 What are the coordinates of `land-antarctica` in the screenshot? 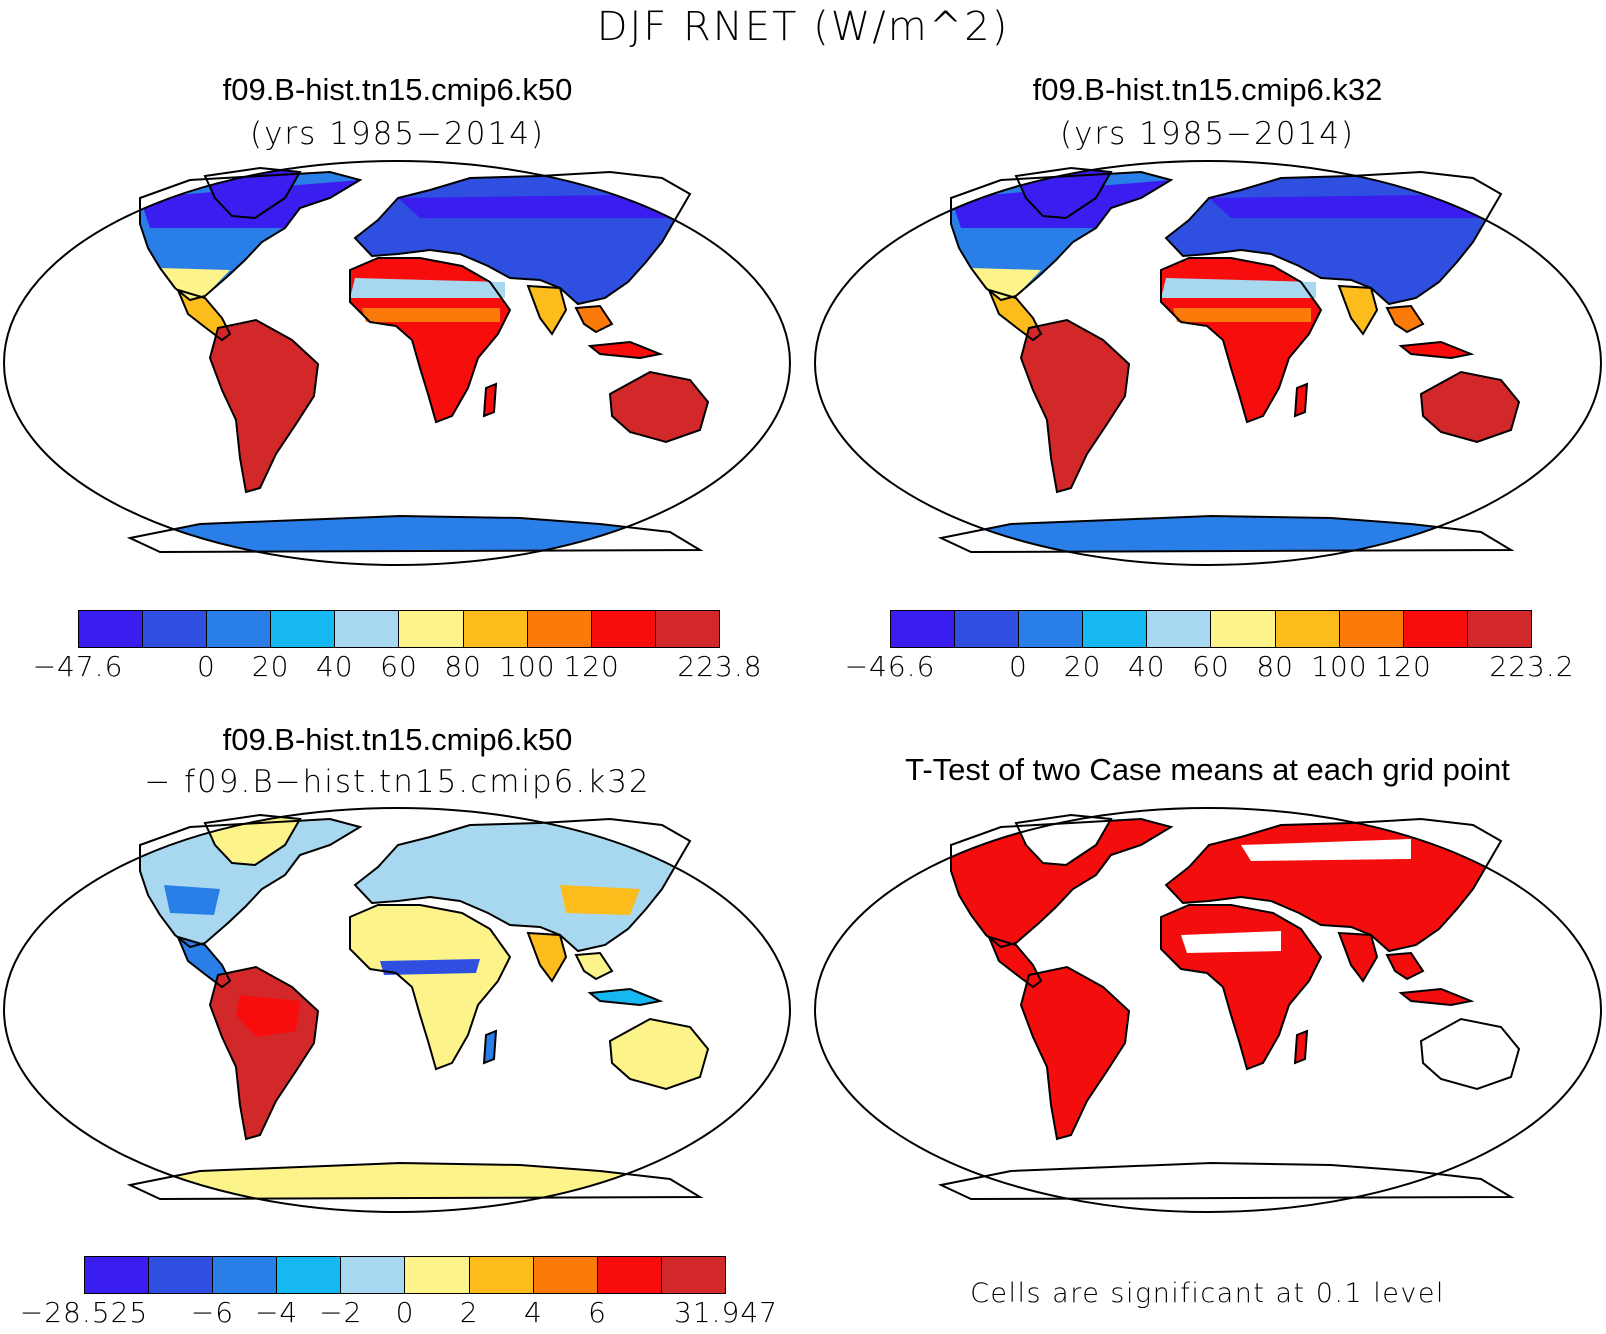 It's located at (415, 1181).